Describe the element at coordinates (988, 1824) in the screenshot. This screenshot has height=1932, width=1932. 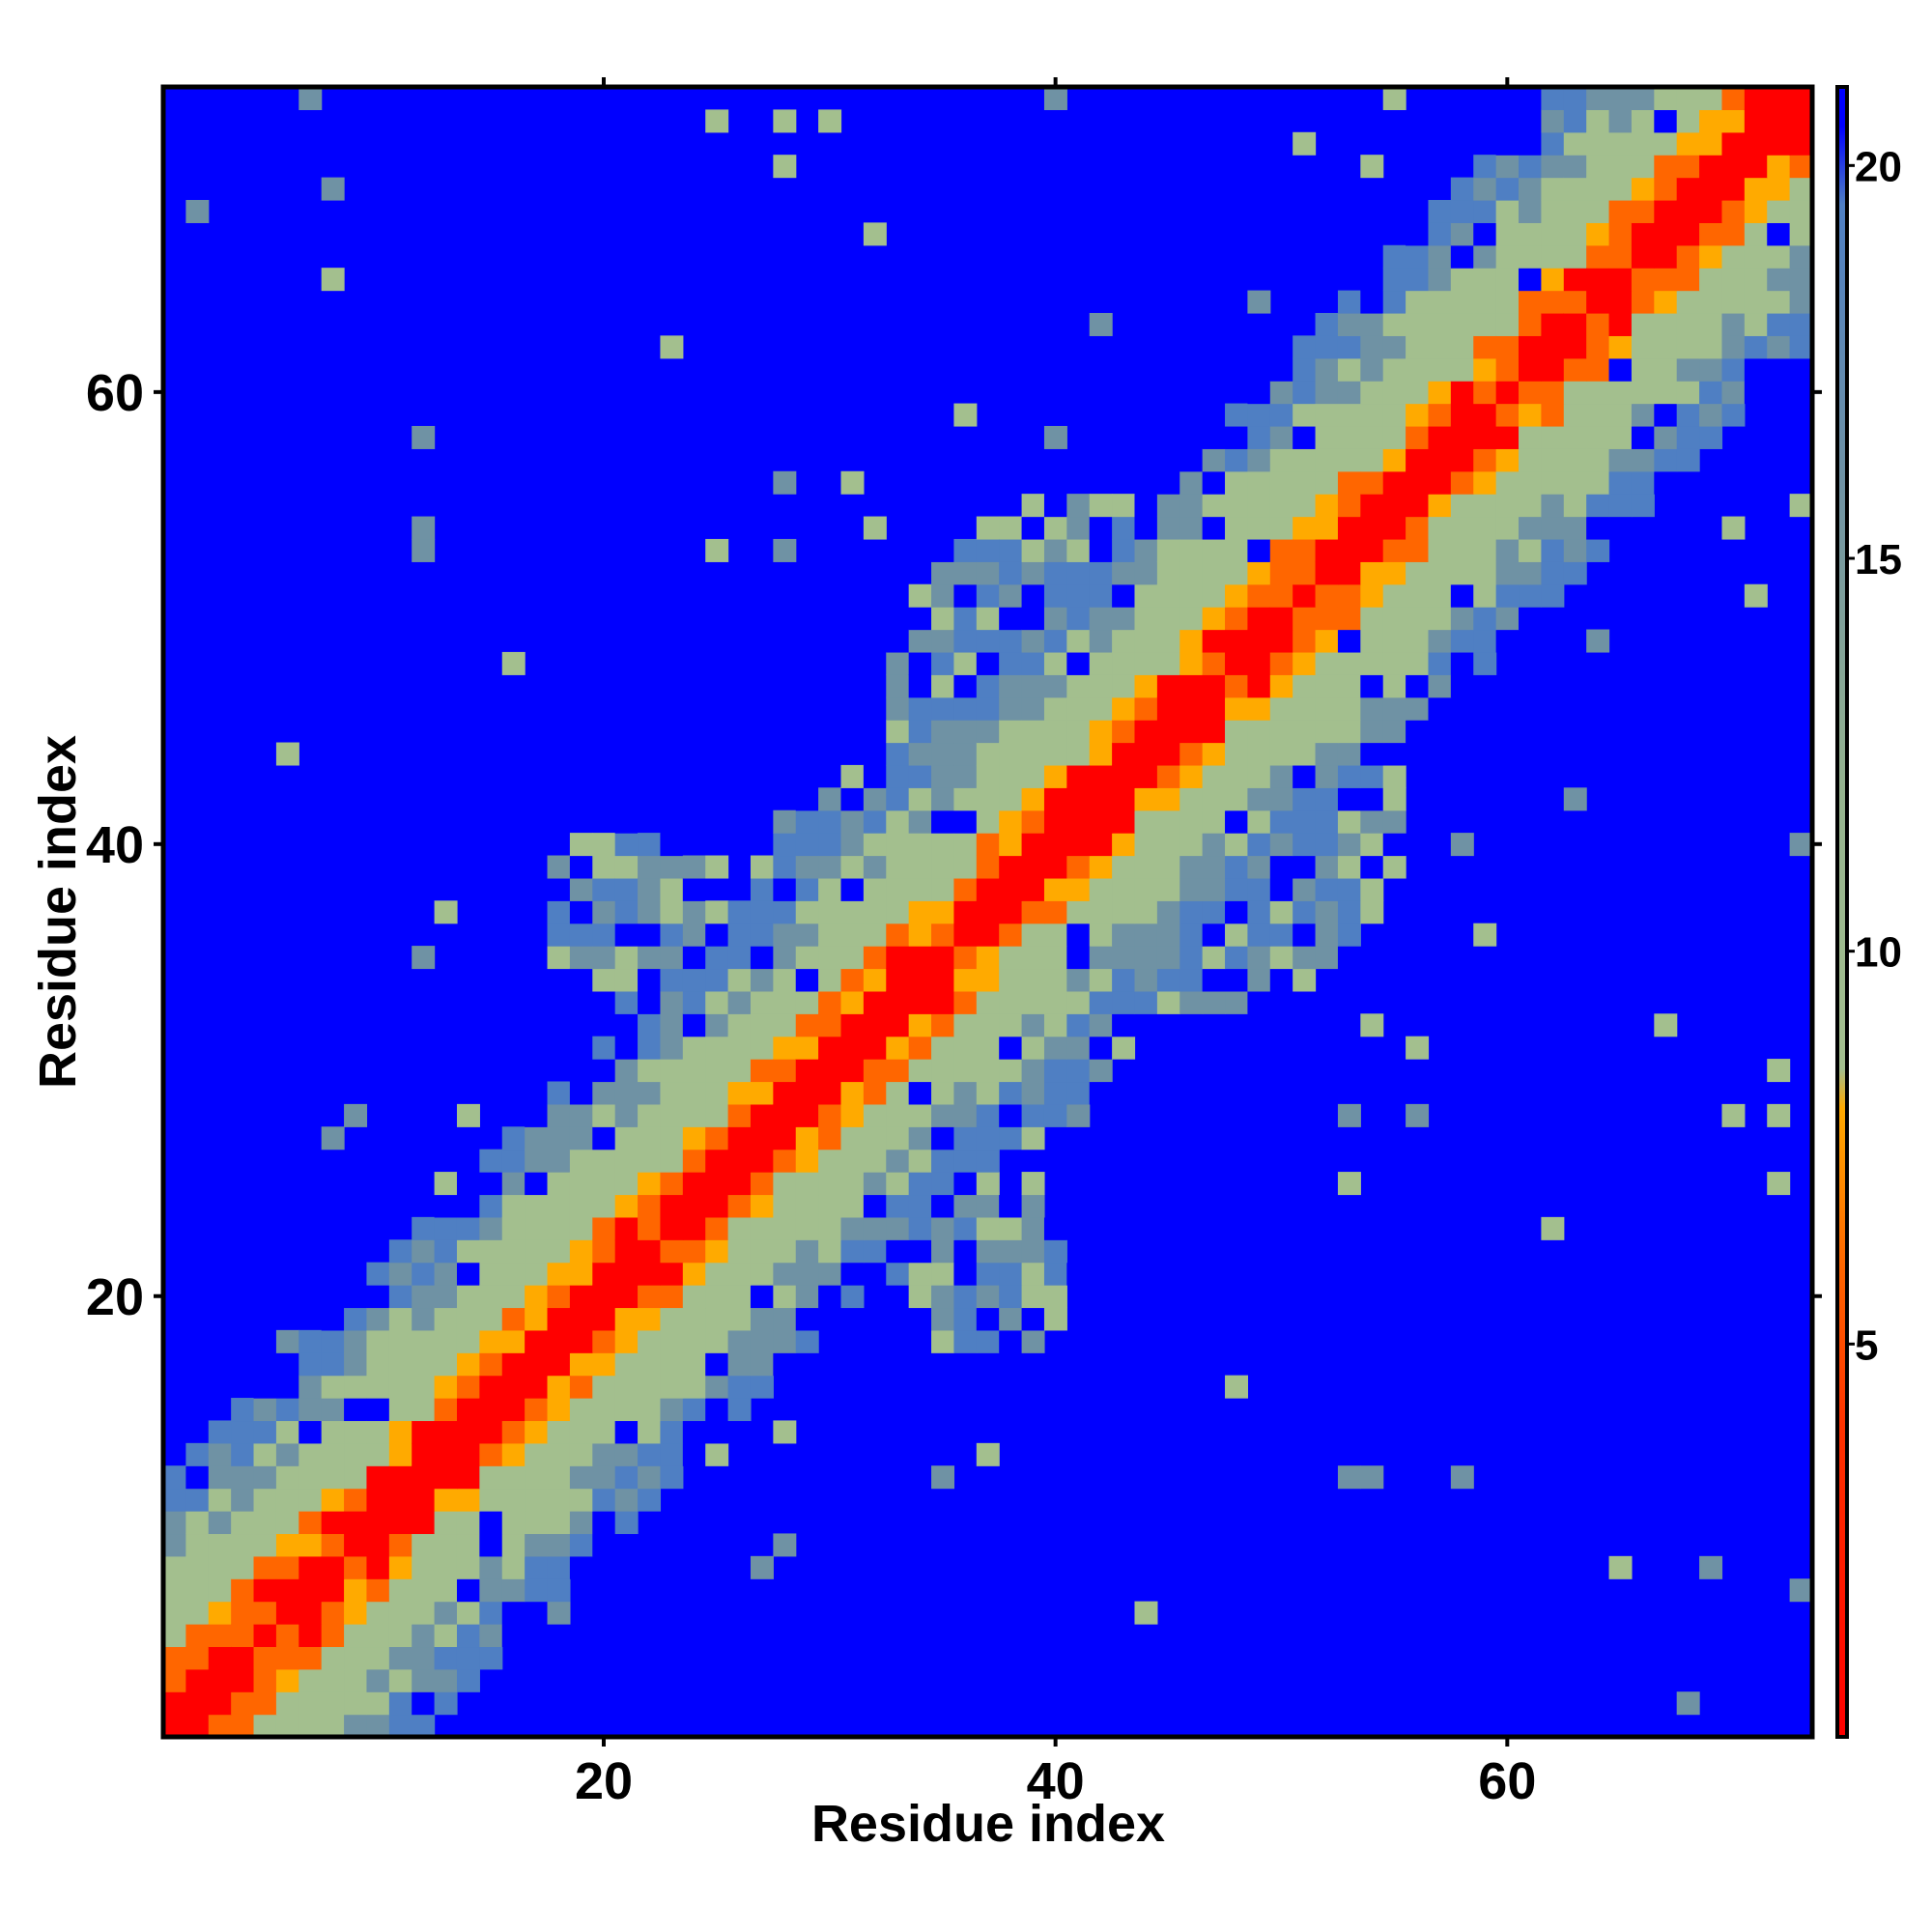
I see `x-axis-title: Residue index` at that location.